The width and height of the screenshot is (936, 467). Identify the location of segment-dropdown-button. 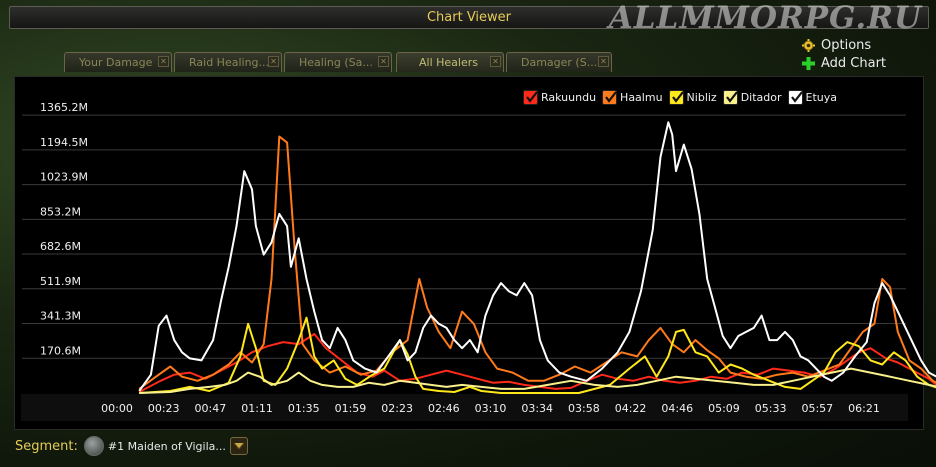
(238, 446).